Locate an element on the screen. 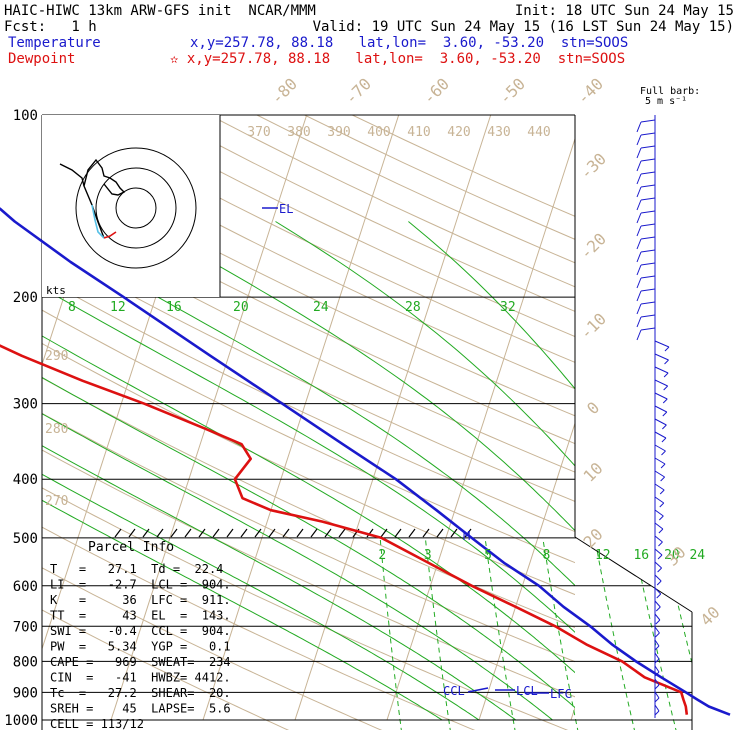 The image size is (740, 740). moist-adiabat-label: 24 is located at coordinates (321, 307).